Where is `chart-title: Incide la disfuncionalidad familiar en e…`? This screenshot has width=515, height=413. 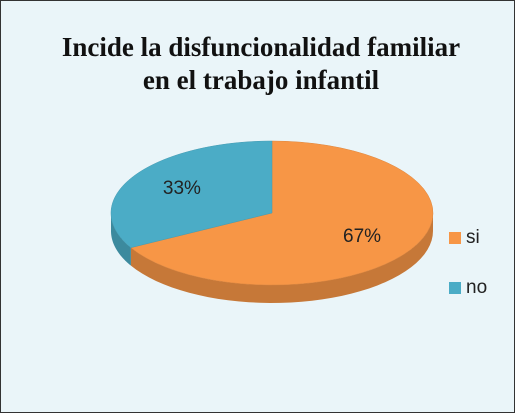 chart-title: Incide la disfuncionalidad familiar en e… is located at coordinates (261, 63).